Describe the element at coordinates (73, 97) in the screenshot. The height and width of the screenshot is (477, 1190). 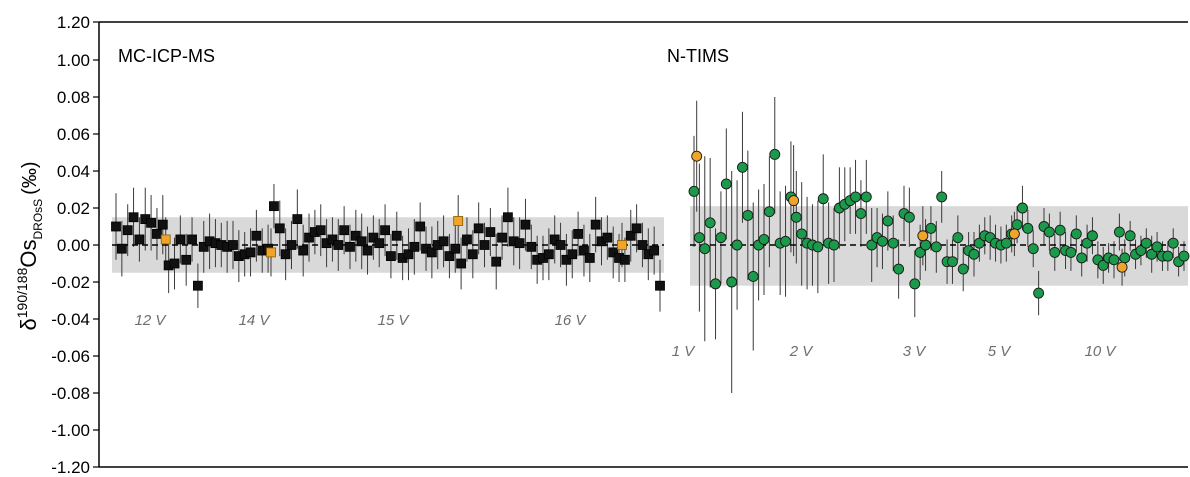
I see `y-tick-label: 0.08` at that location.